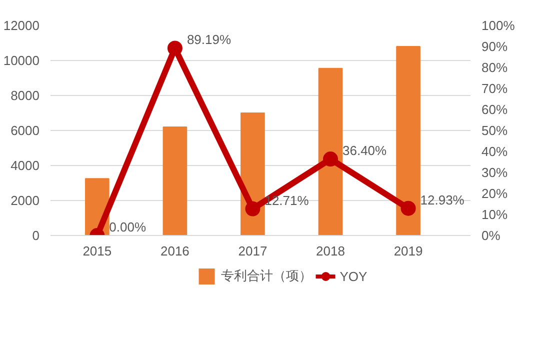  What do you see at coordinates (36, 235) in the screenshot?
I see `y-tick-label: 0` at bounding box center [36, 235].